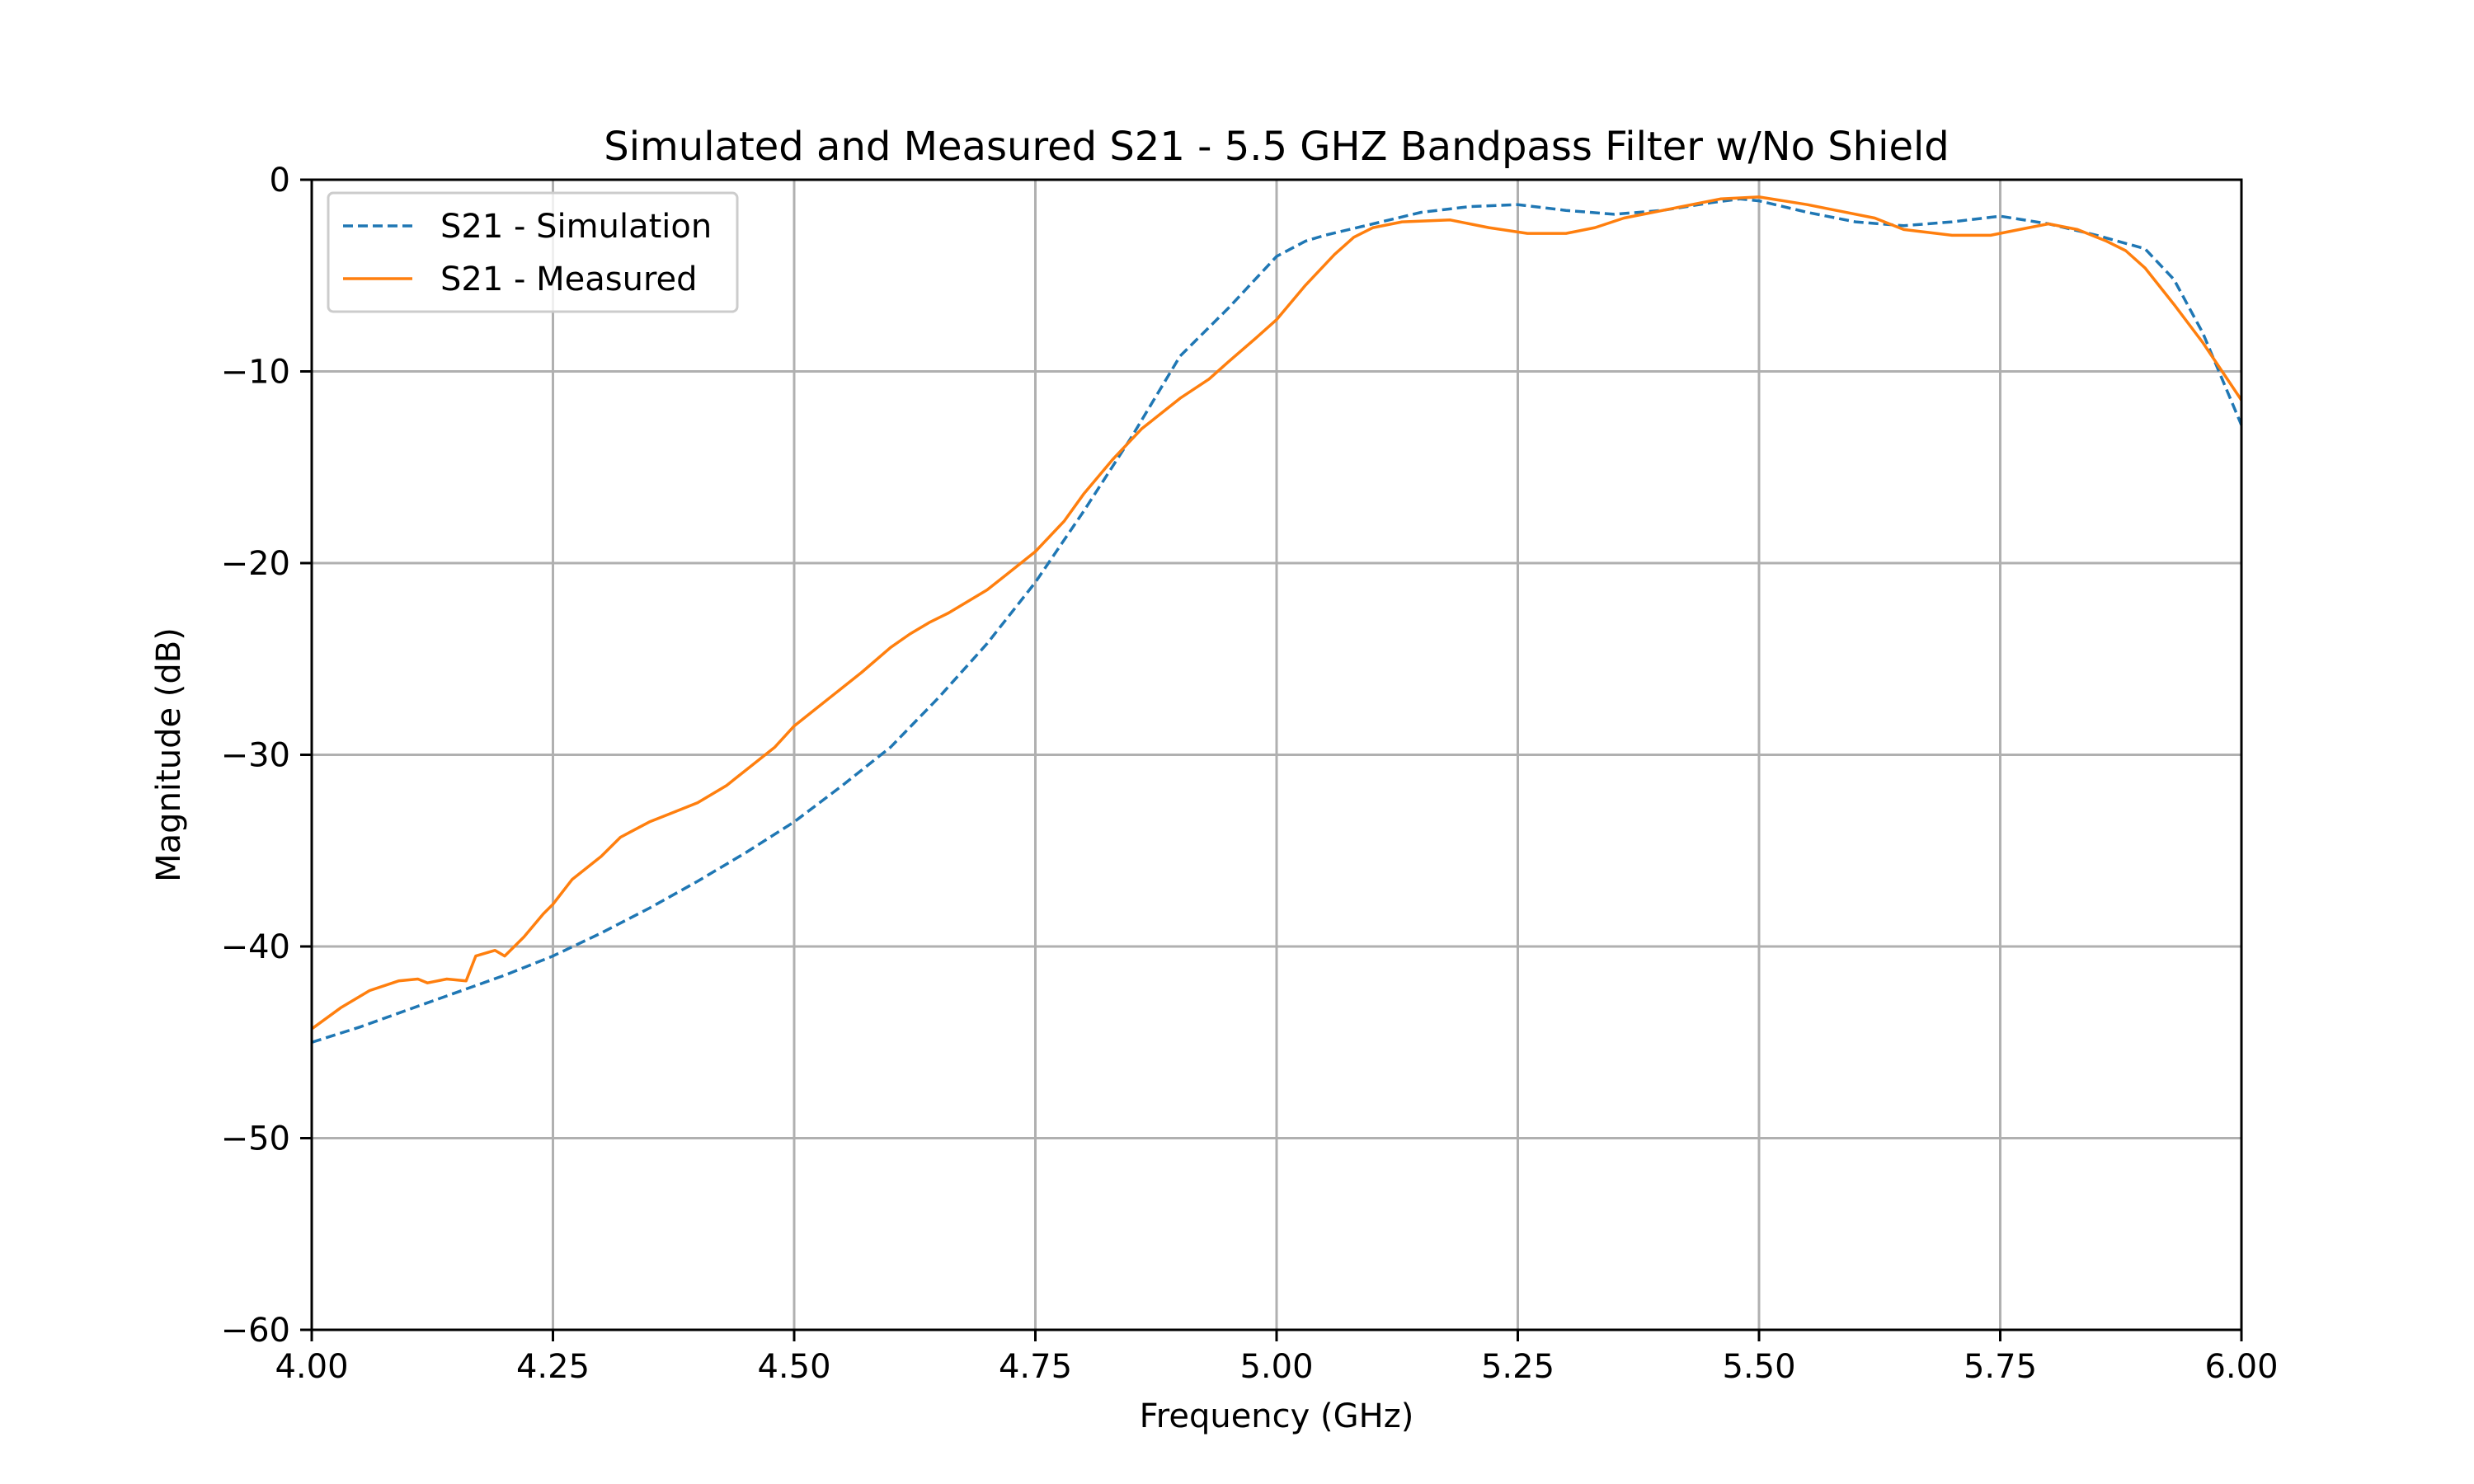 This screenshot has height=1484, width=2474. What do you see at coordinates (169, 754) in the screenshot?
I see `y-axis-label: Magnitude (dB)` at bounding box center [169, 754].